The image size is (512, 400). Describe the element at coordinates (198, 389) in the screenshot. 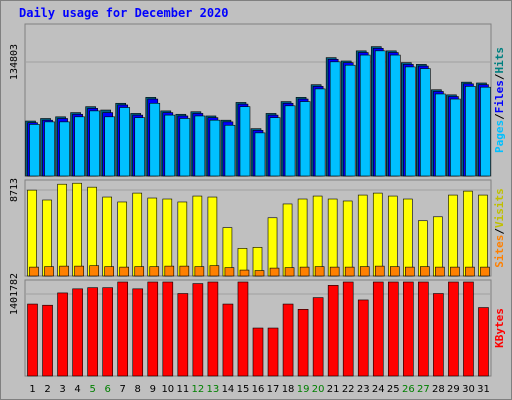

I see `x-tick-label-12: 12` at that location.